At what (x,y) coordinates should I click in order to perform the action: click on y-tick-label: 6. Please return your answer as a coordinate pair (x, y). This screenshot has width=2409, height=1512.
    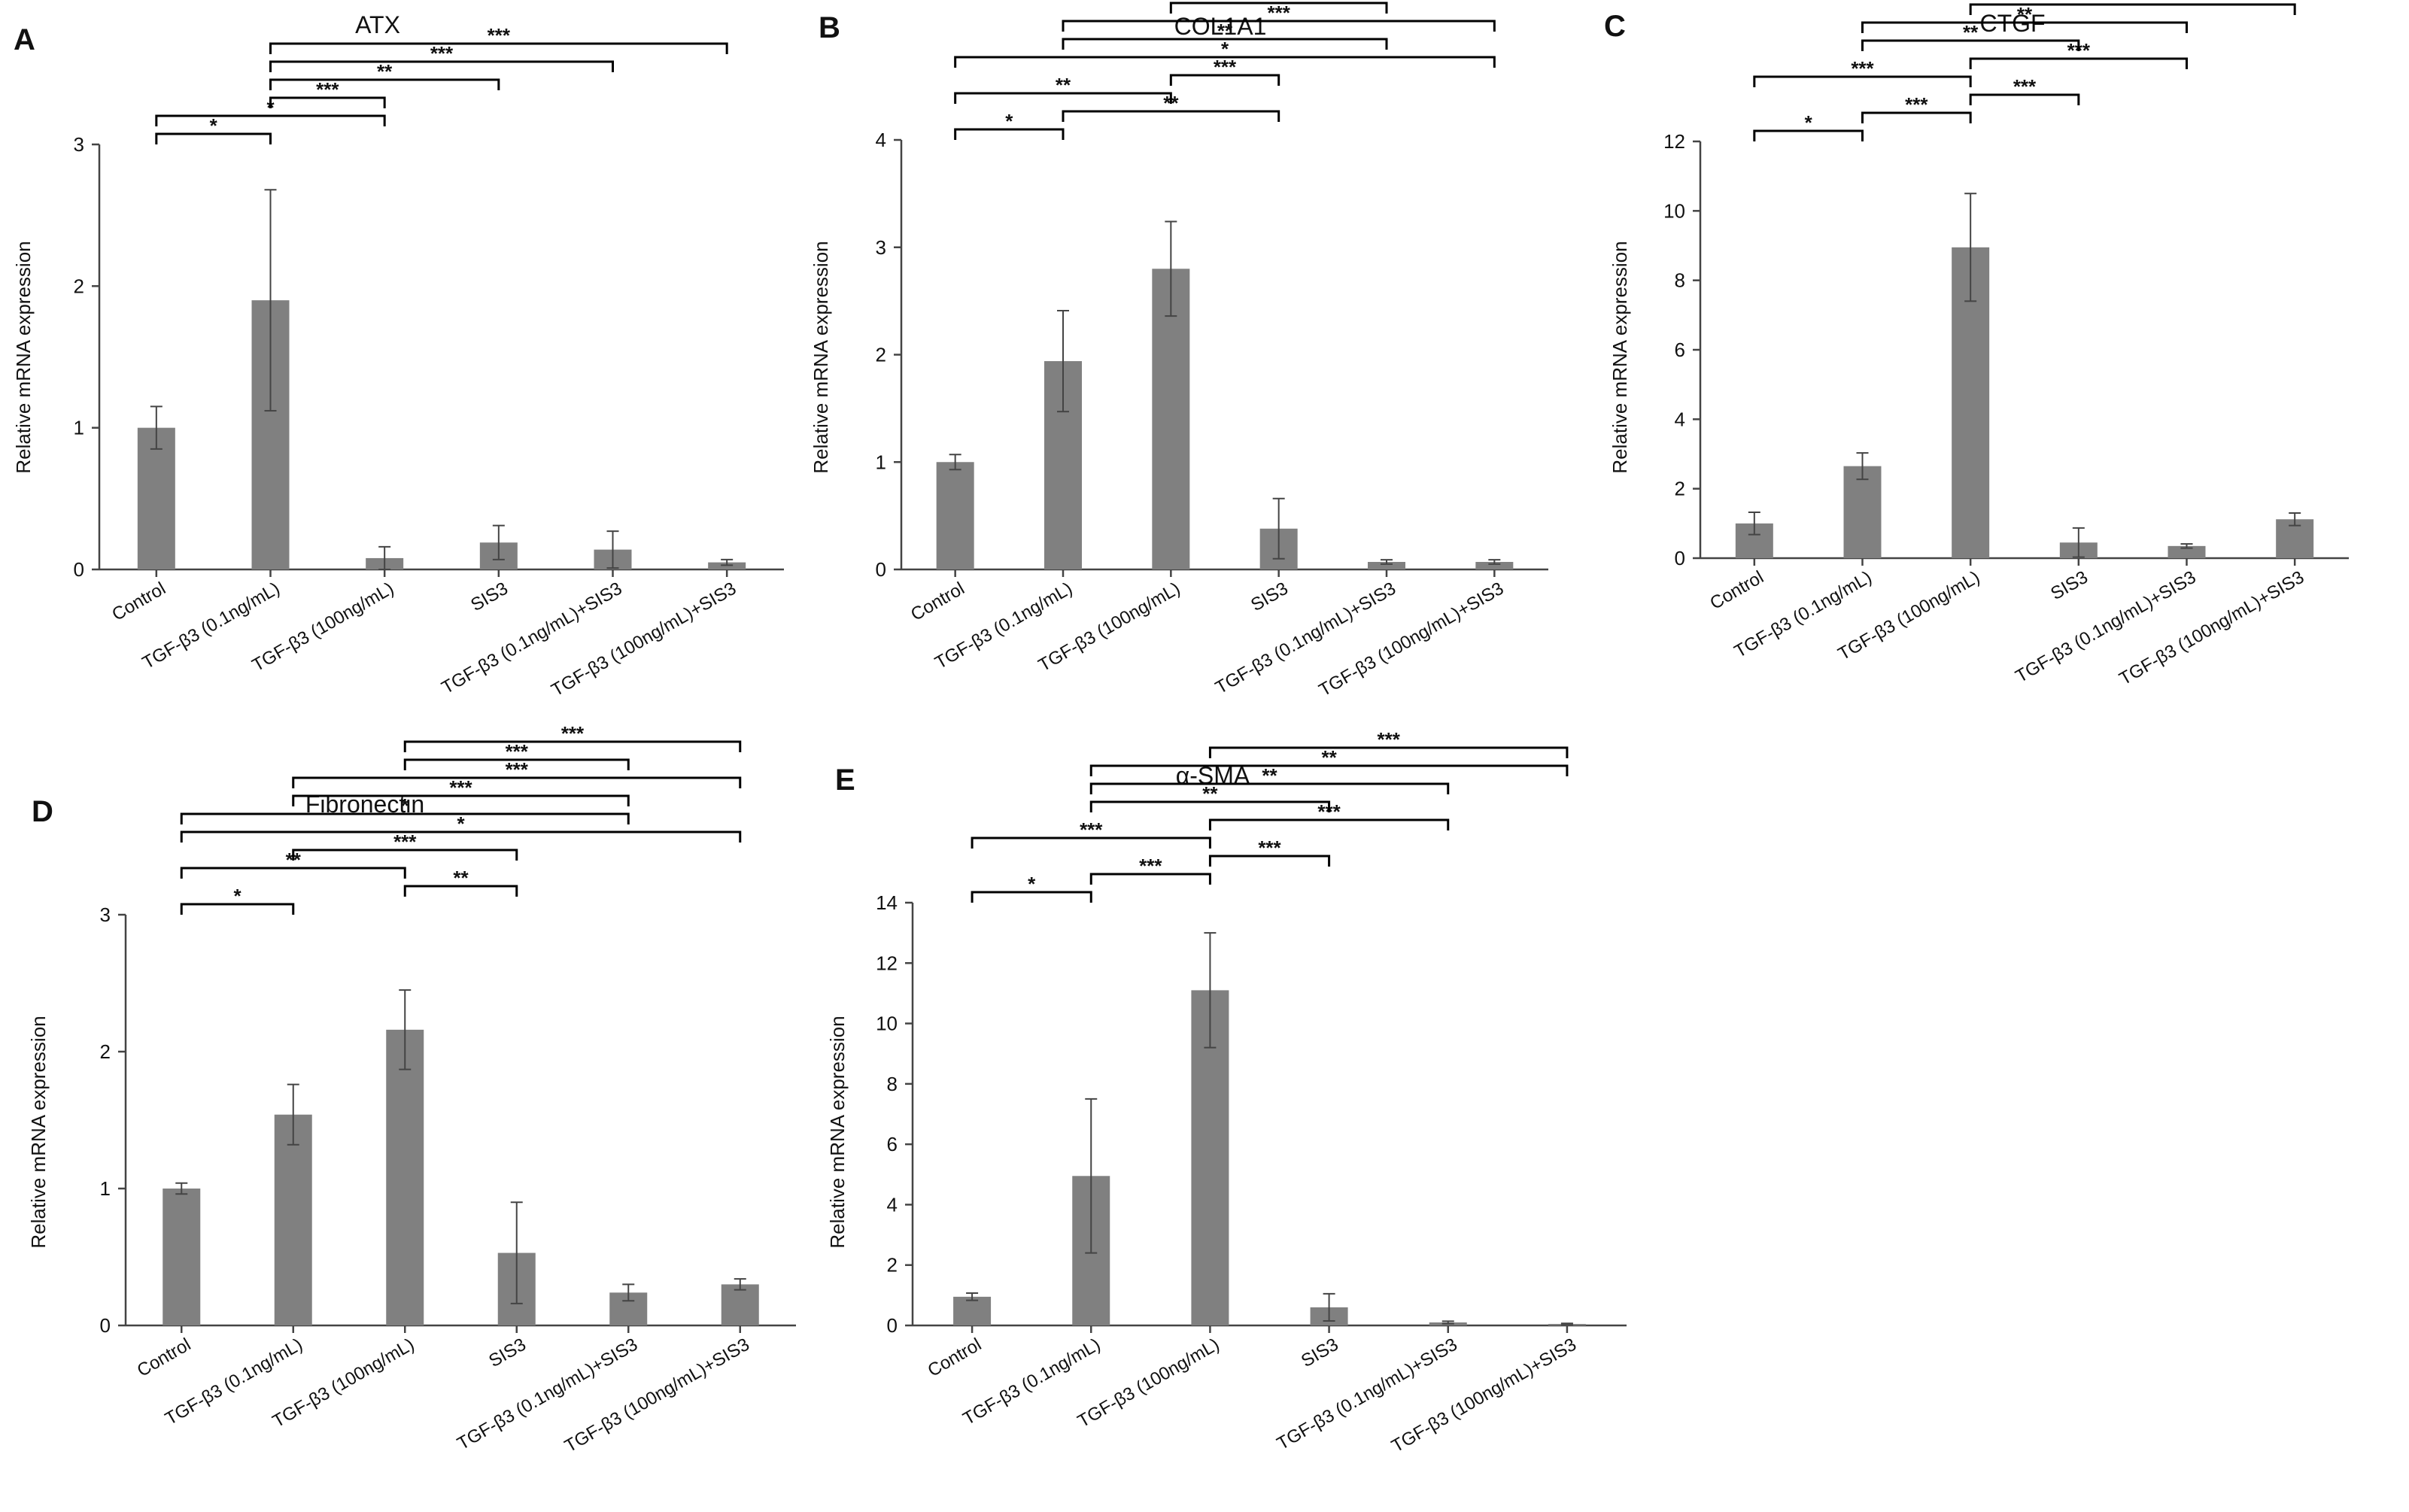
    Looking at the image, I should click on (892, 1144).